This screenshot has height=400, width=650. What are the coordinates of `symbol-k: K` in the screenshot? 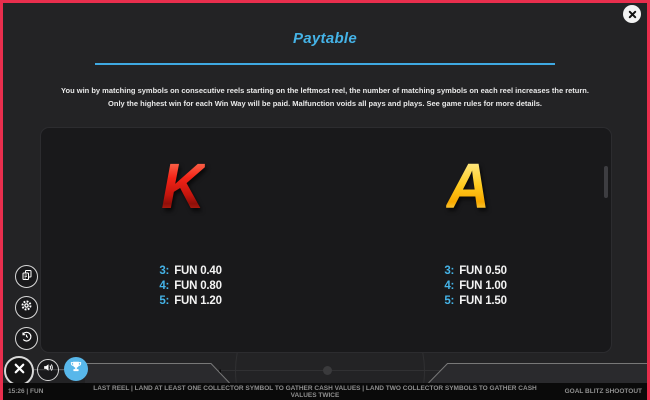 It's located at (184, 200).